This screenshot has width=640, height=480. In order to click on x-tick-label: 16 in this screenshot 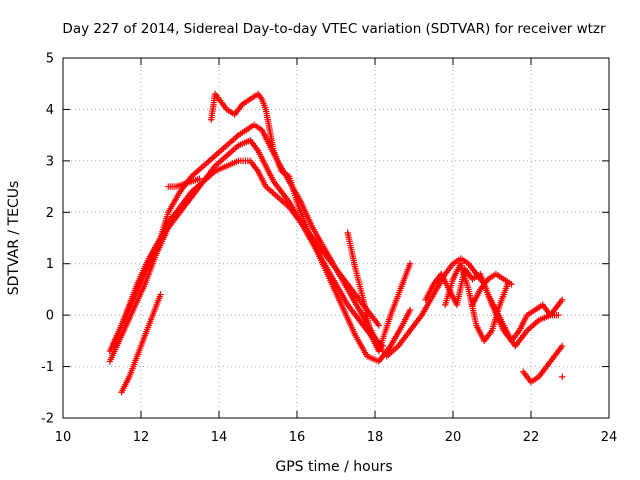, I will do `click(297, 437)`.